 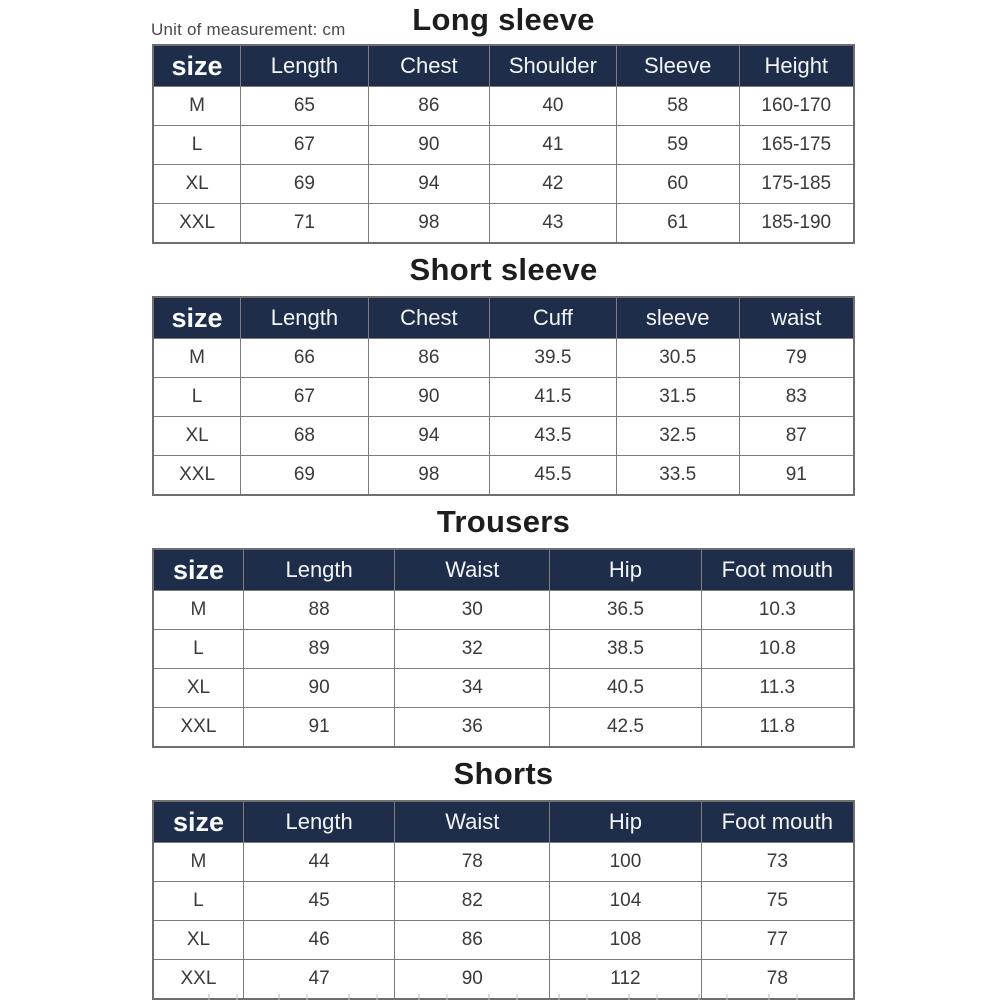 What do you see at coordinates (472, 940) in the screenshot?
I see `value-cell: 86` at bounding box center [472, 940].